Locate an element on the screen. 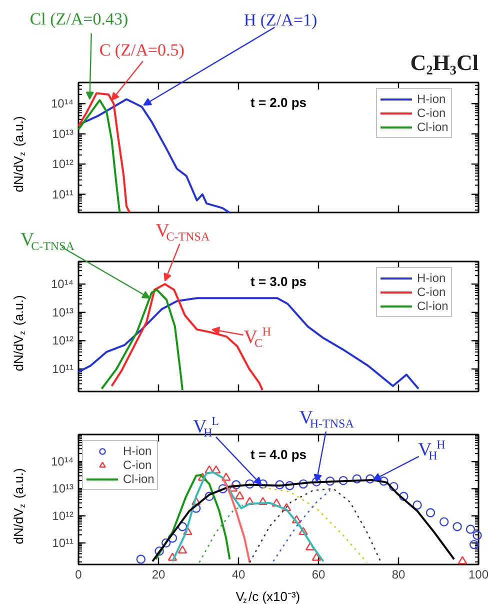 Image resolution: width=490 pixels, height=614 pixels. x-tick-label: 40 is located at coordinates (239, 575).